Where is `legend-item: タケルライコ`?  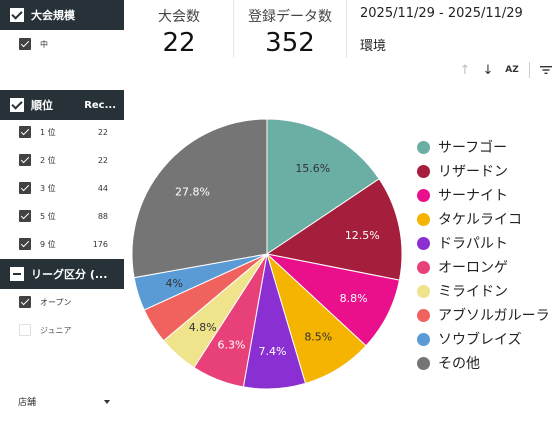
legend-item: タケルライコ is located at coordinates (483, 219).